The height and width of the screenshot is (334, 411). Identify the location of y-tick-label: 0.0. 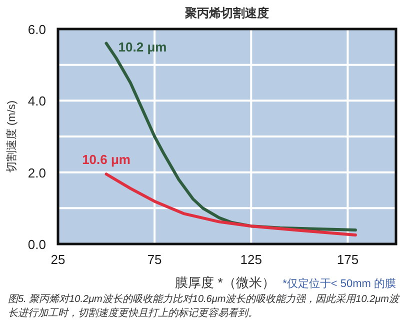
(37, 244).